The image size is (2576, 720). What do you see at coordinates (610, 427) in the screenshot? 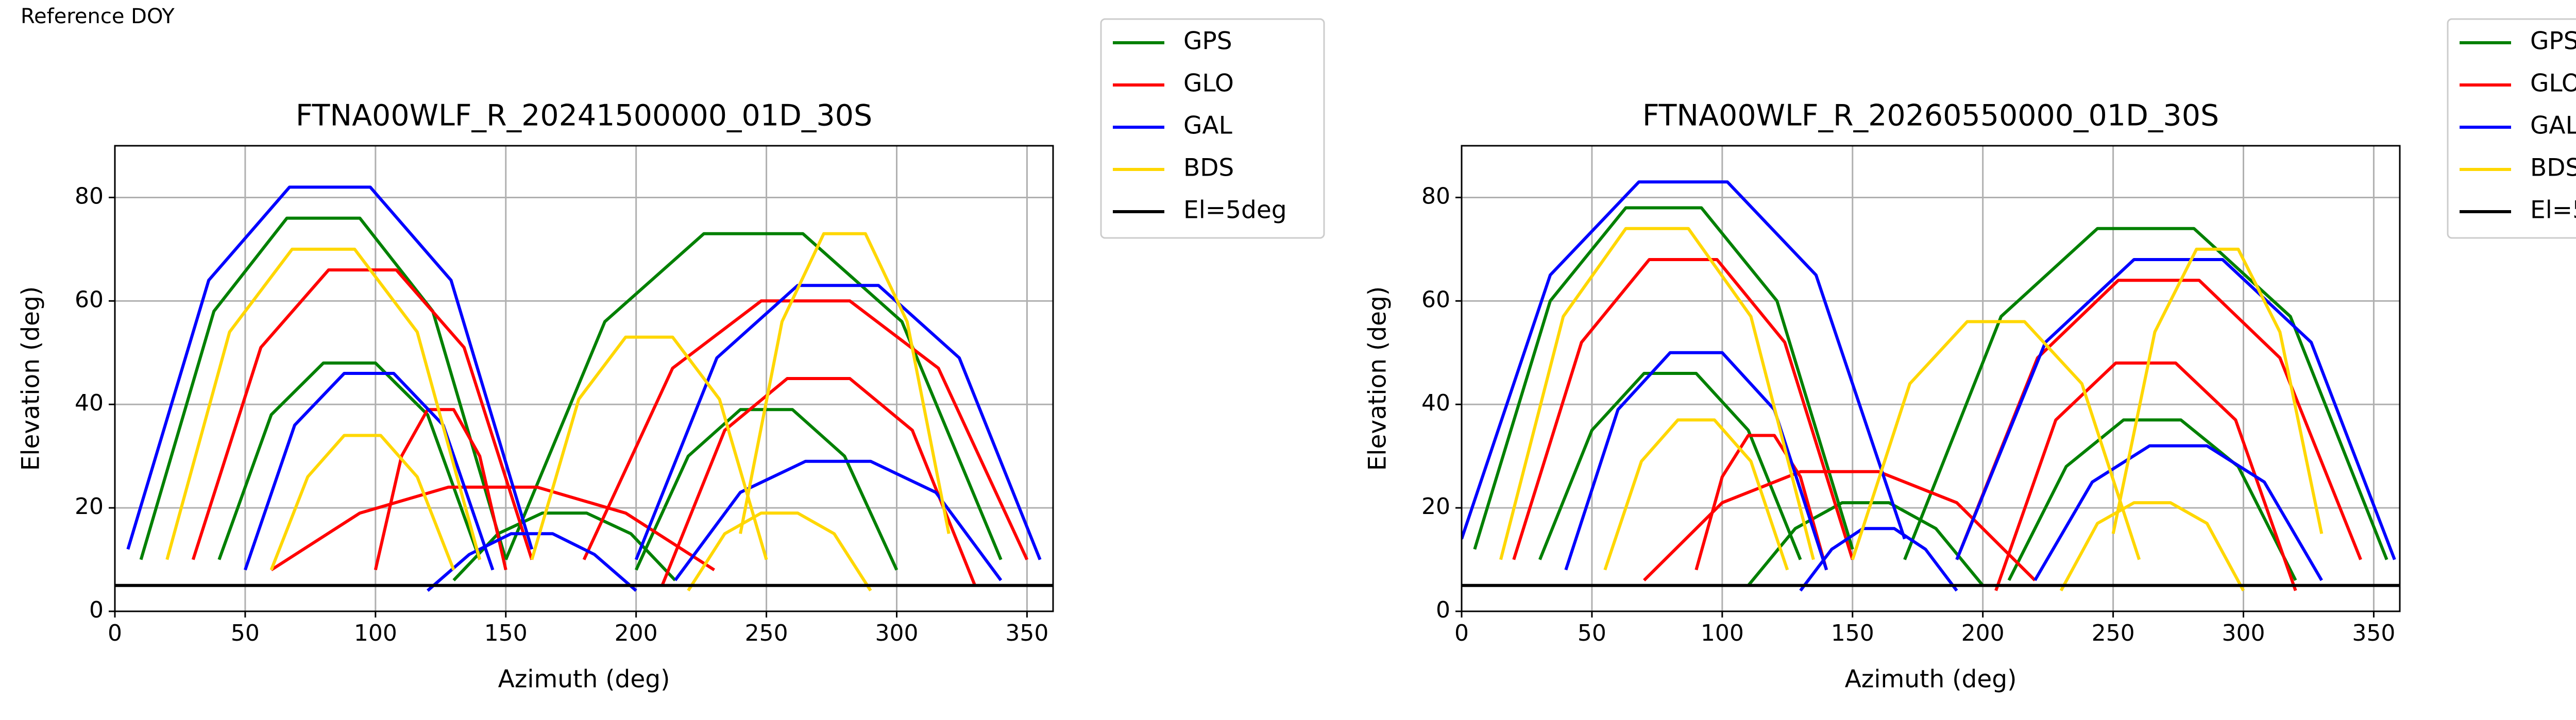
I see `series-line` at bounding box center [610, 427].